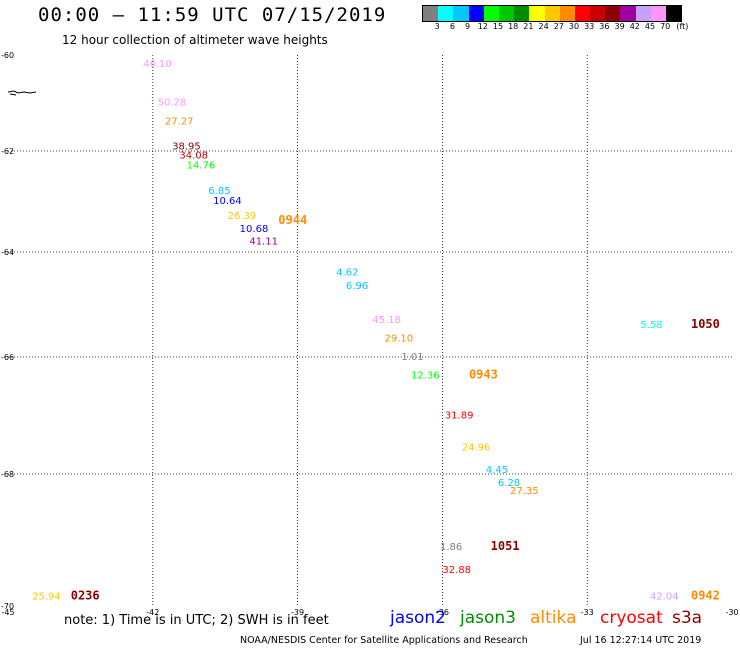  I want to click on satellite-legend-altika: altika, so click(553, 618).